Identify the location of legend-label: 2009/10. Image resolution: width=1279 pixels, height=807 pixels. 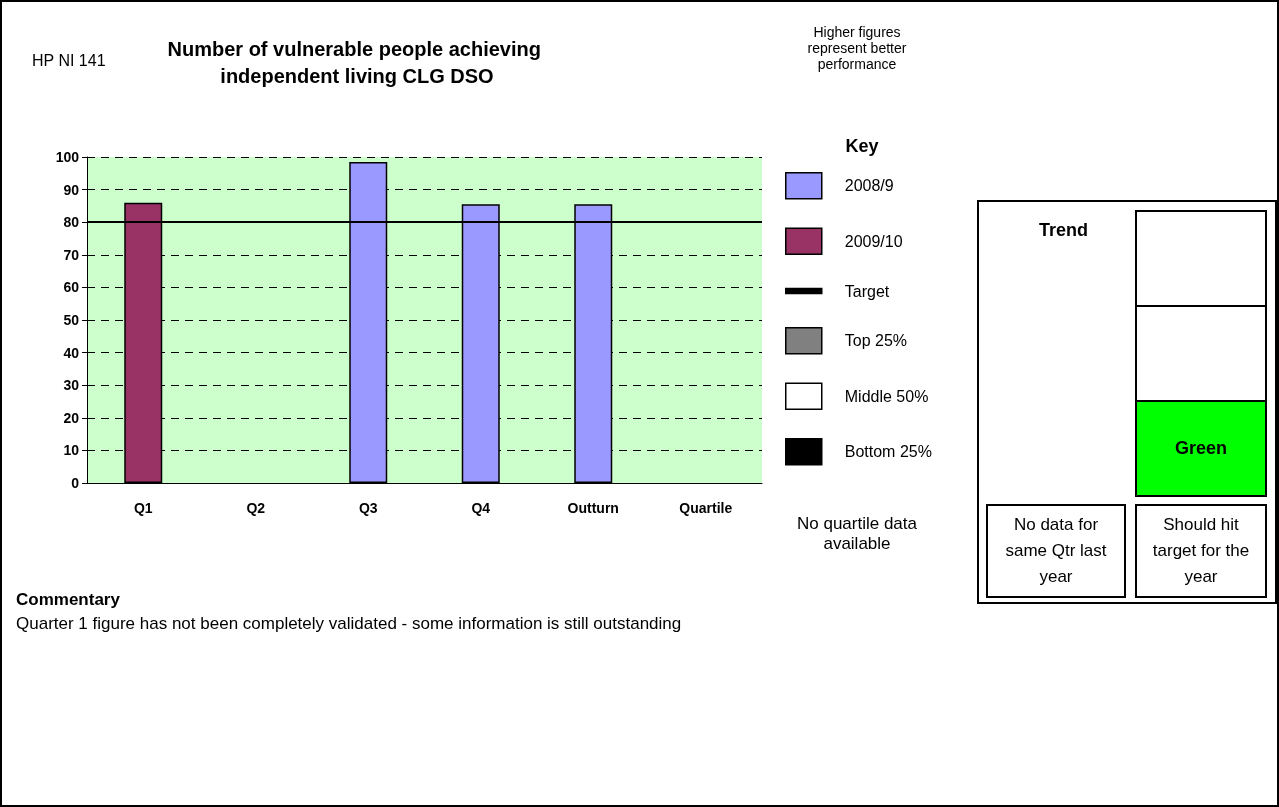
(873, 241).